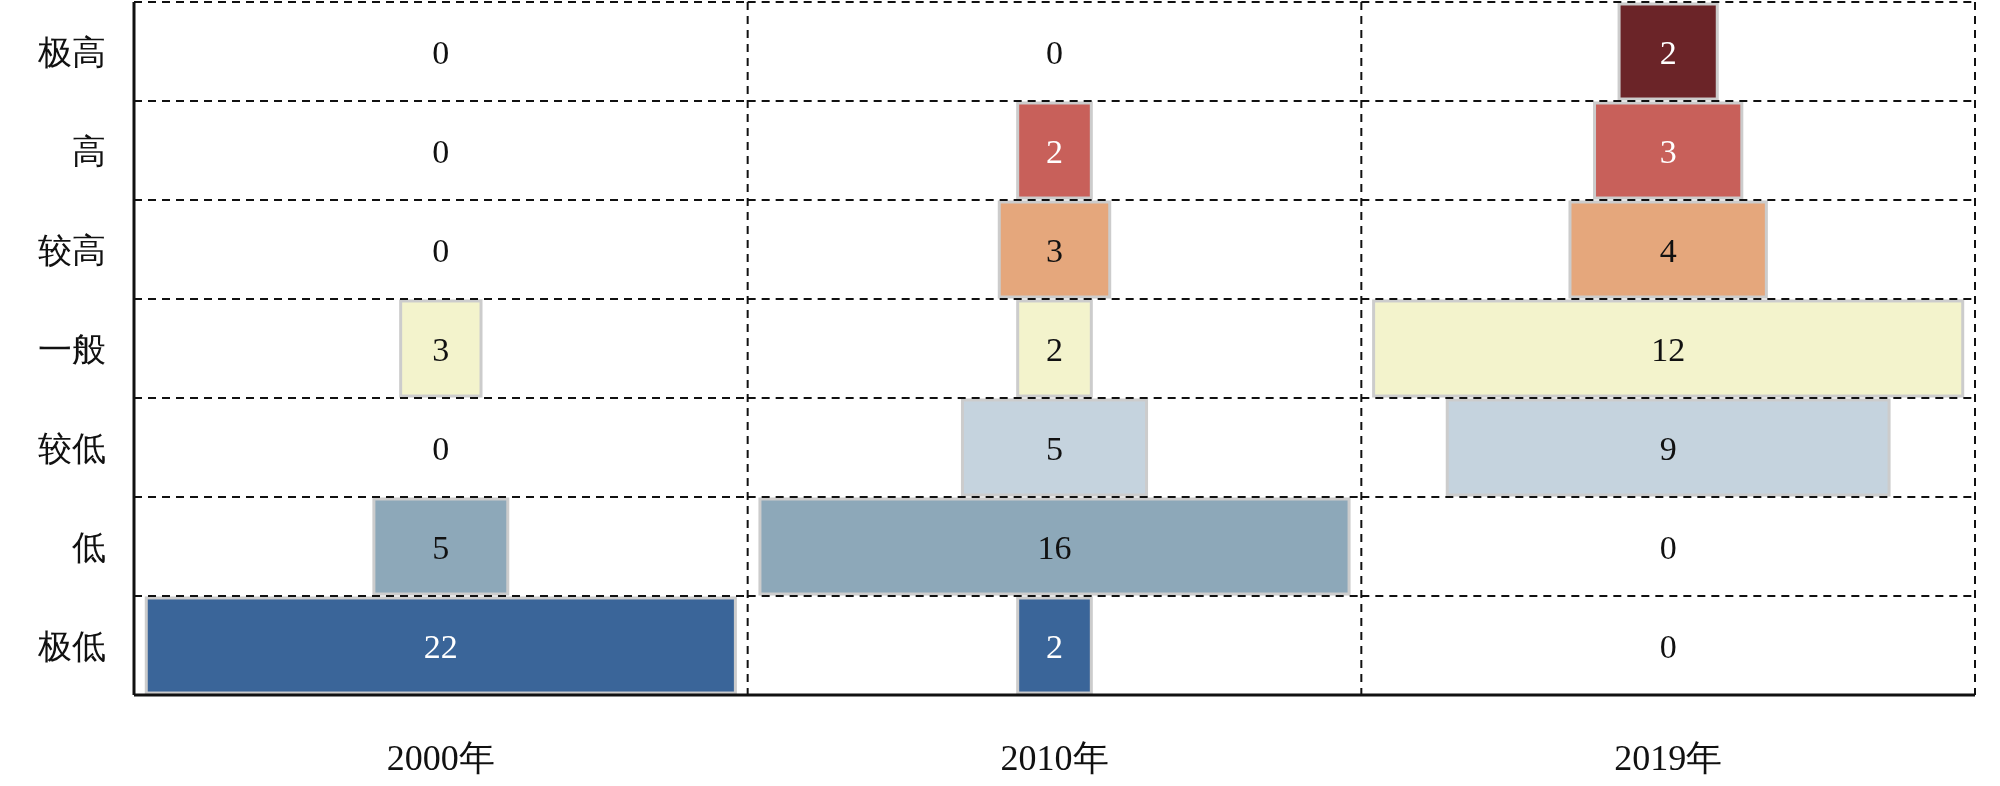  Describe the element at coordinates (71, 52) in the screenshot. I see `category-label: 极高` at that location.